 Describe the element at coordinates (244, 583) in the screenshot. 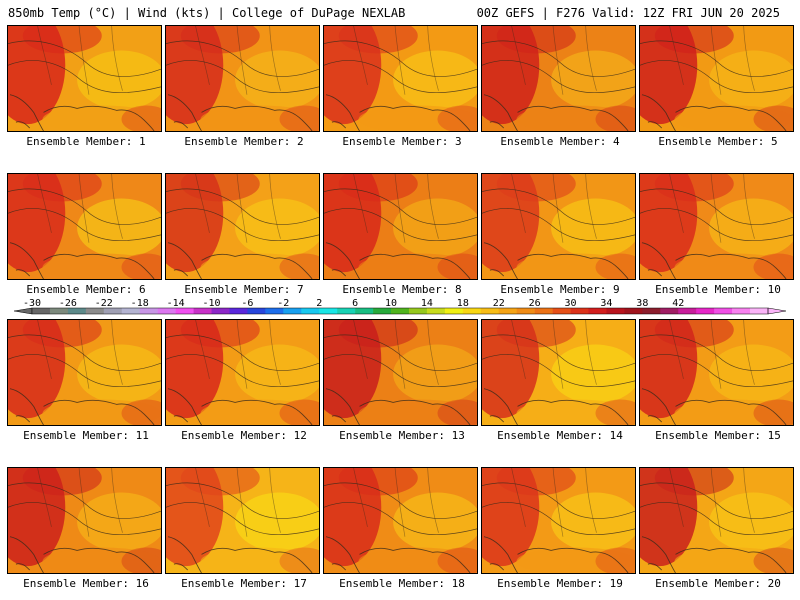

I see `ensemble-member-label: Ensemble Member: 17` at that location.